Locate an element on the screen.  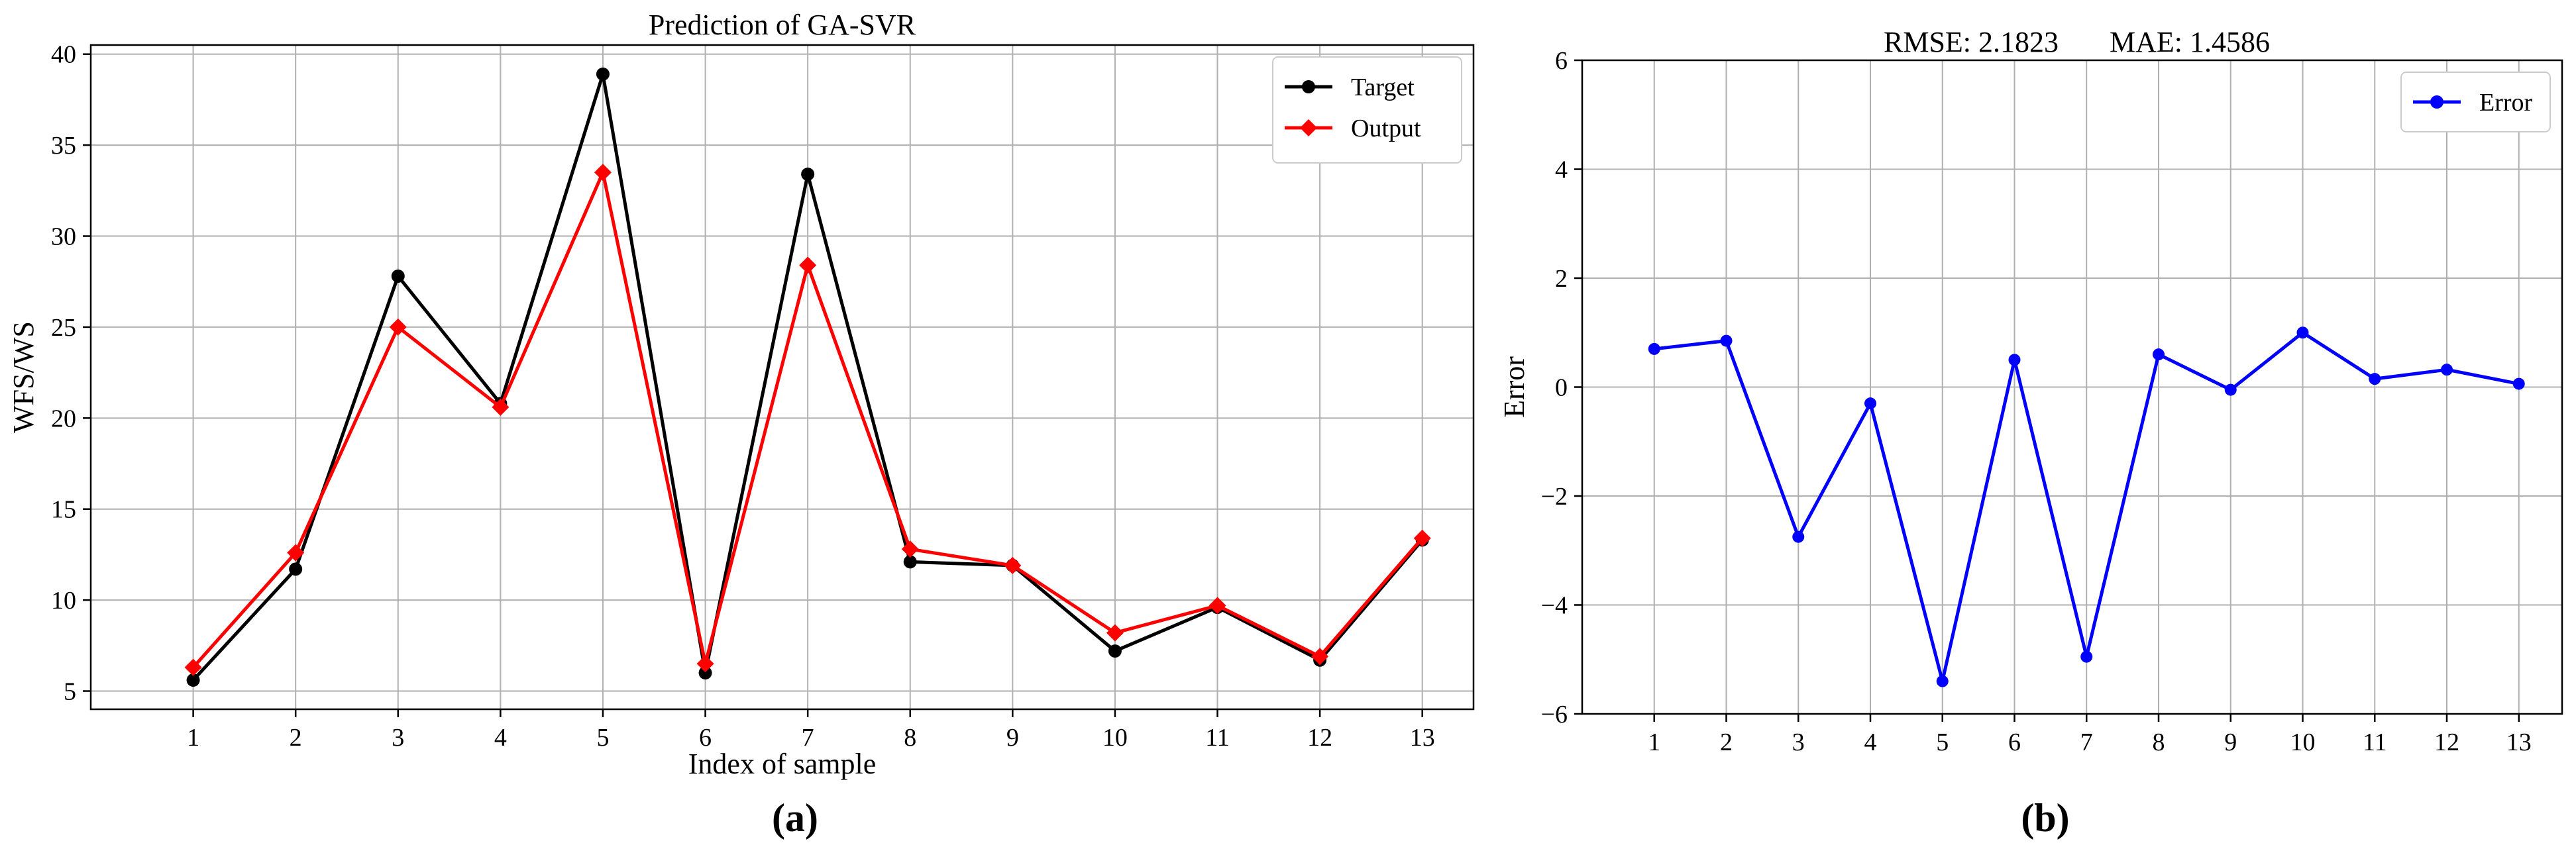
y-tick-label: 15 is located at coordinates (63, 510).